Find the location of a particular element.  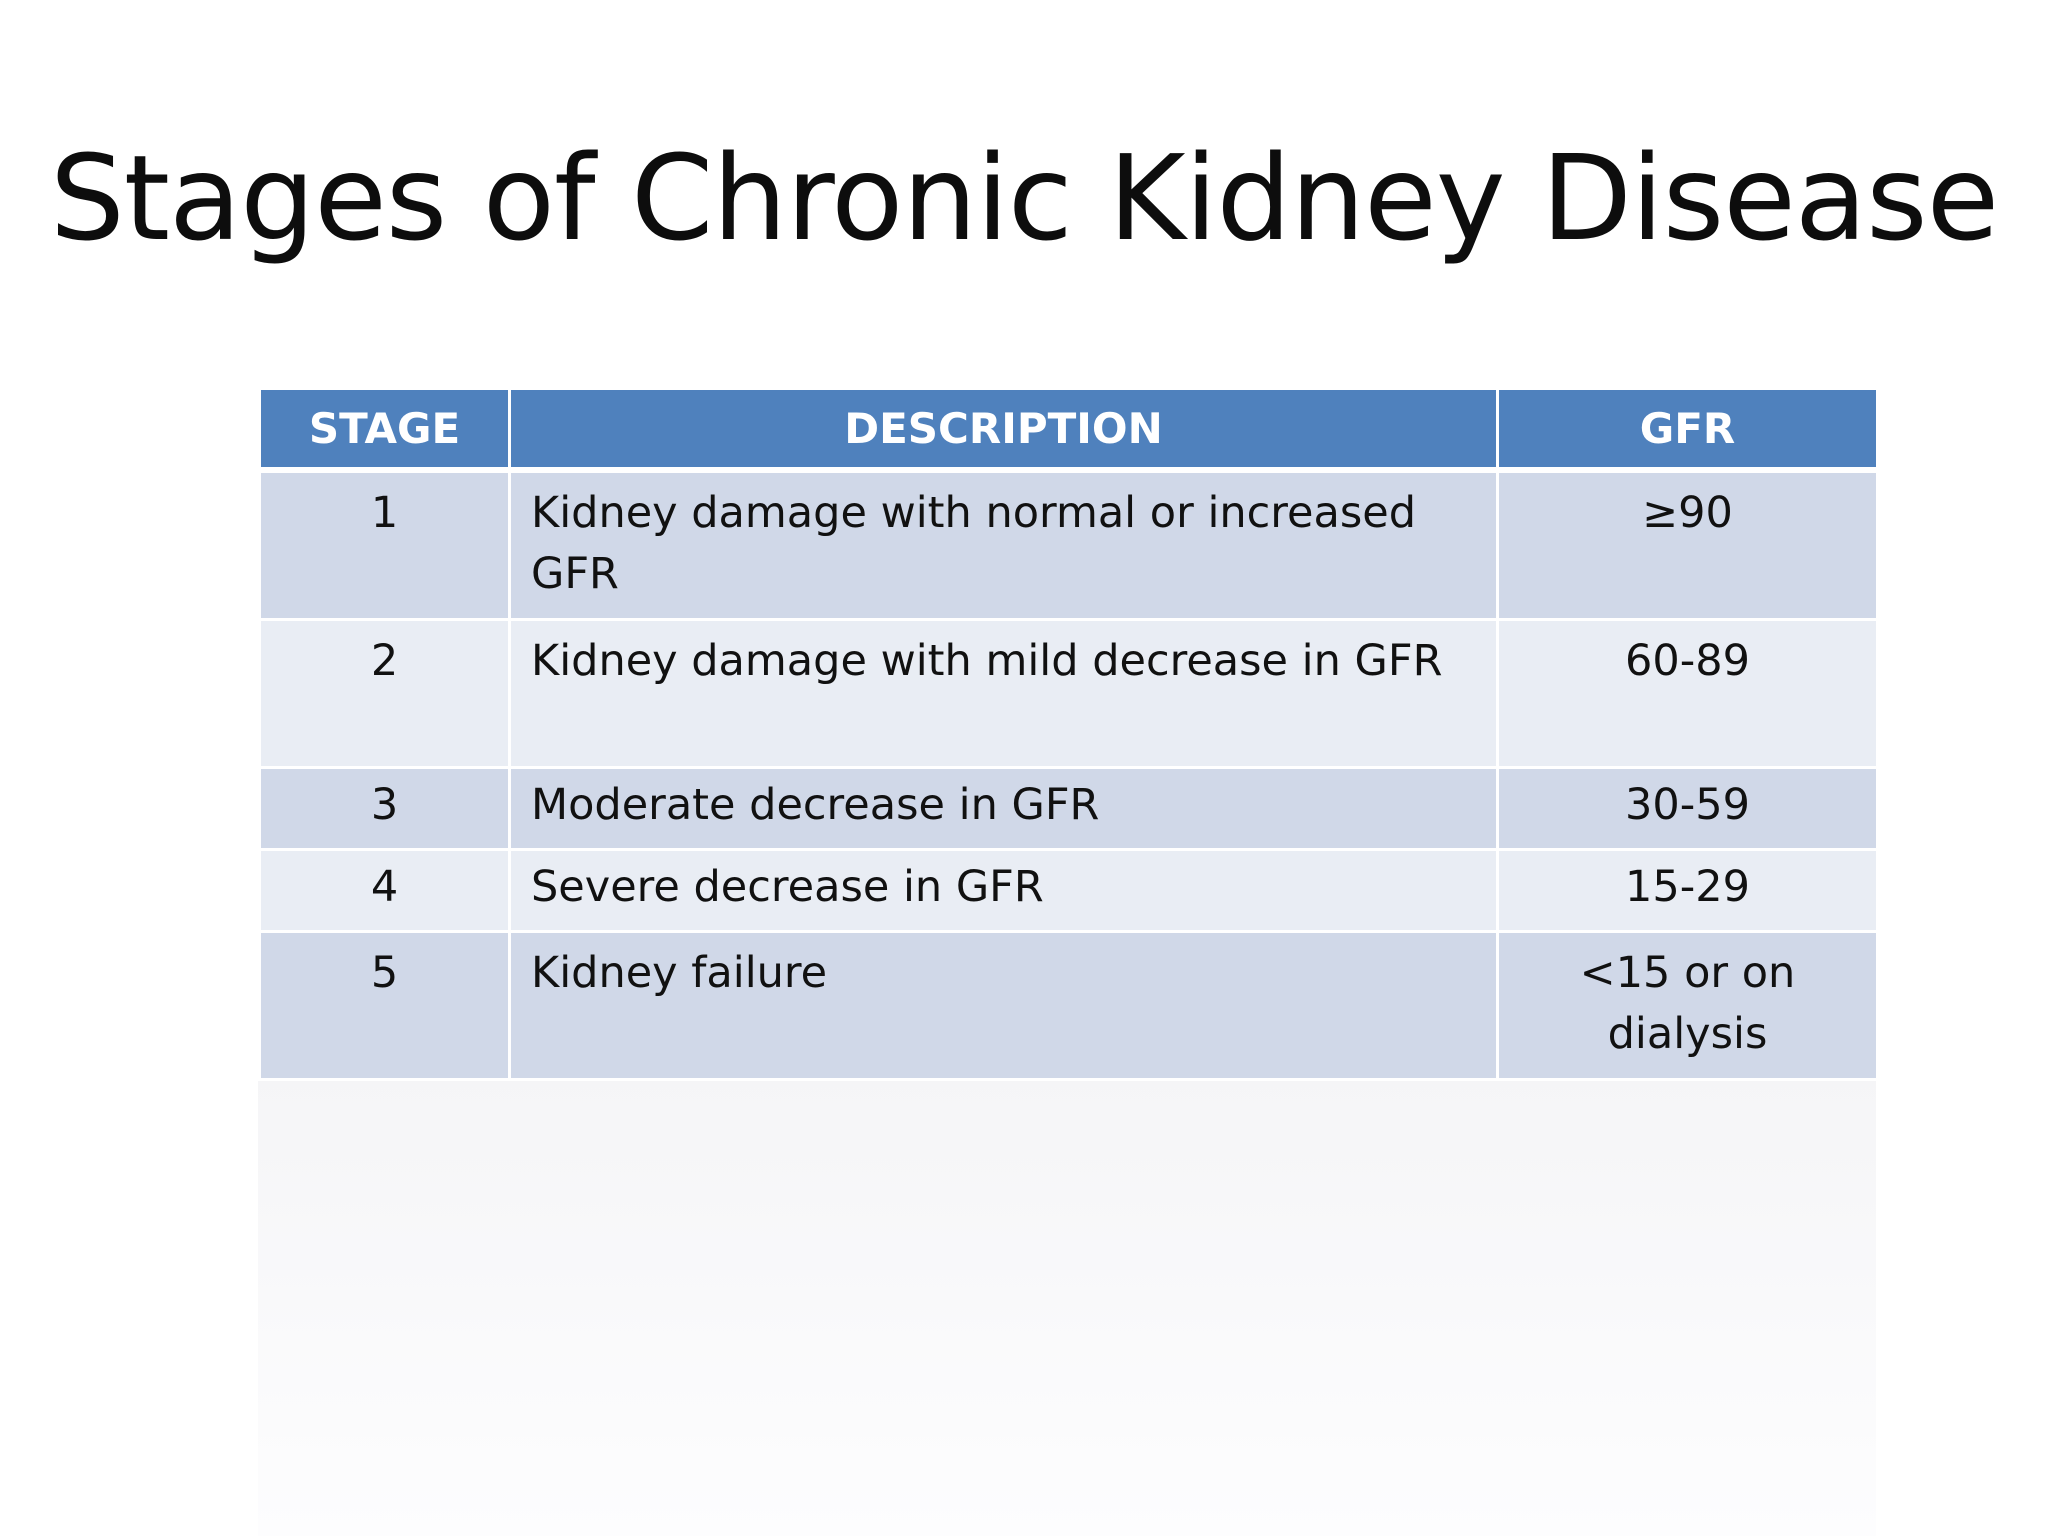

slide-title: Stages of Chronic Kidney Disease is located at coordinates (1024, 198).